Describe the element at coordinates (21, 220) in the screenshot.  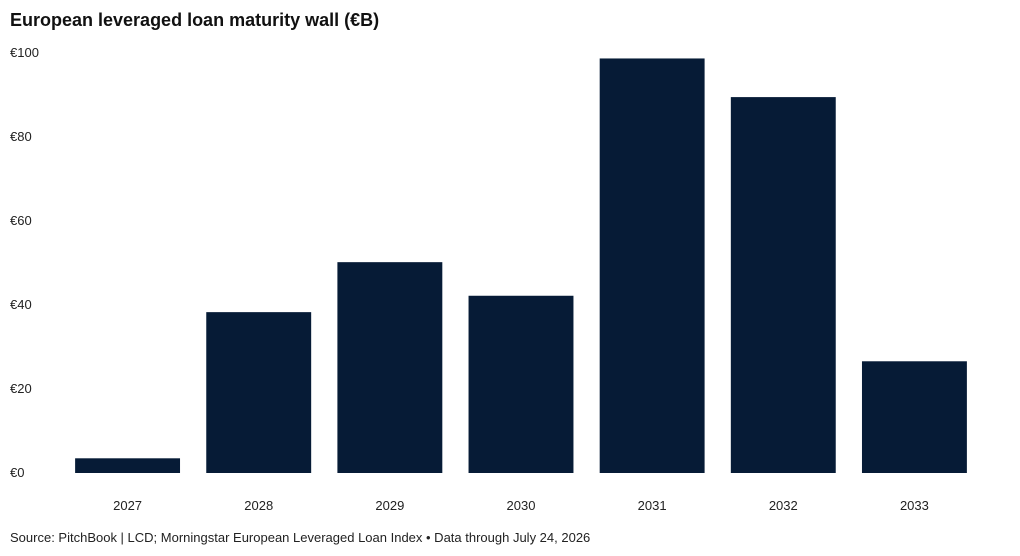
I see `y-tick-label: €60` at that location.